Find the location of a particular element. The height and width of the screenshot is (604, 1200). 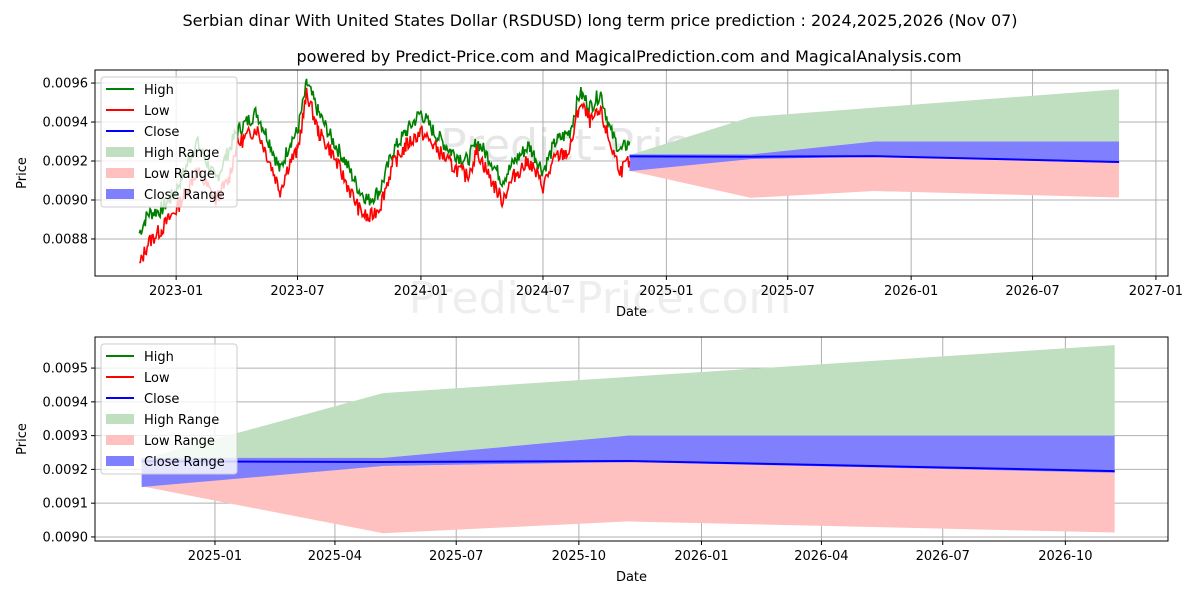

x-tick-label: 2025-04 is located at coordinates (335, 556).